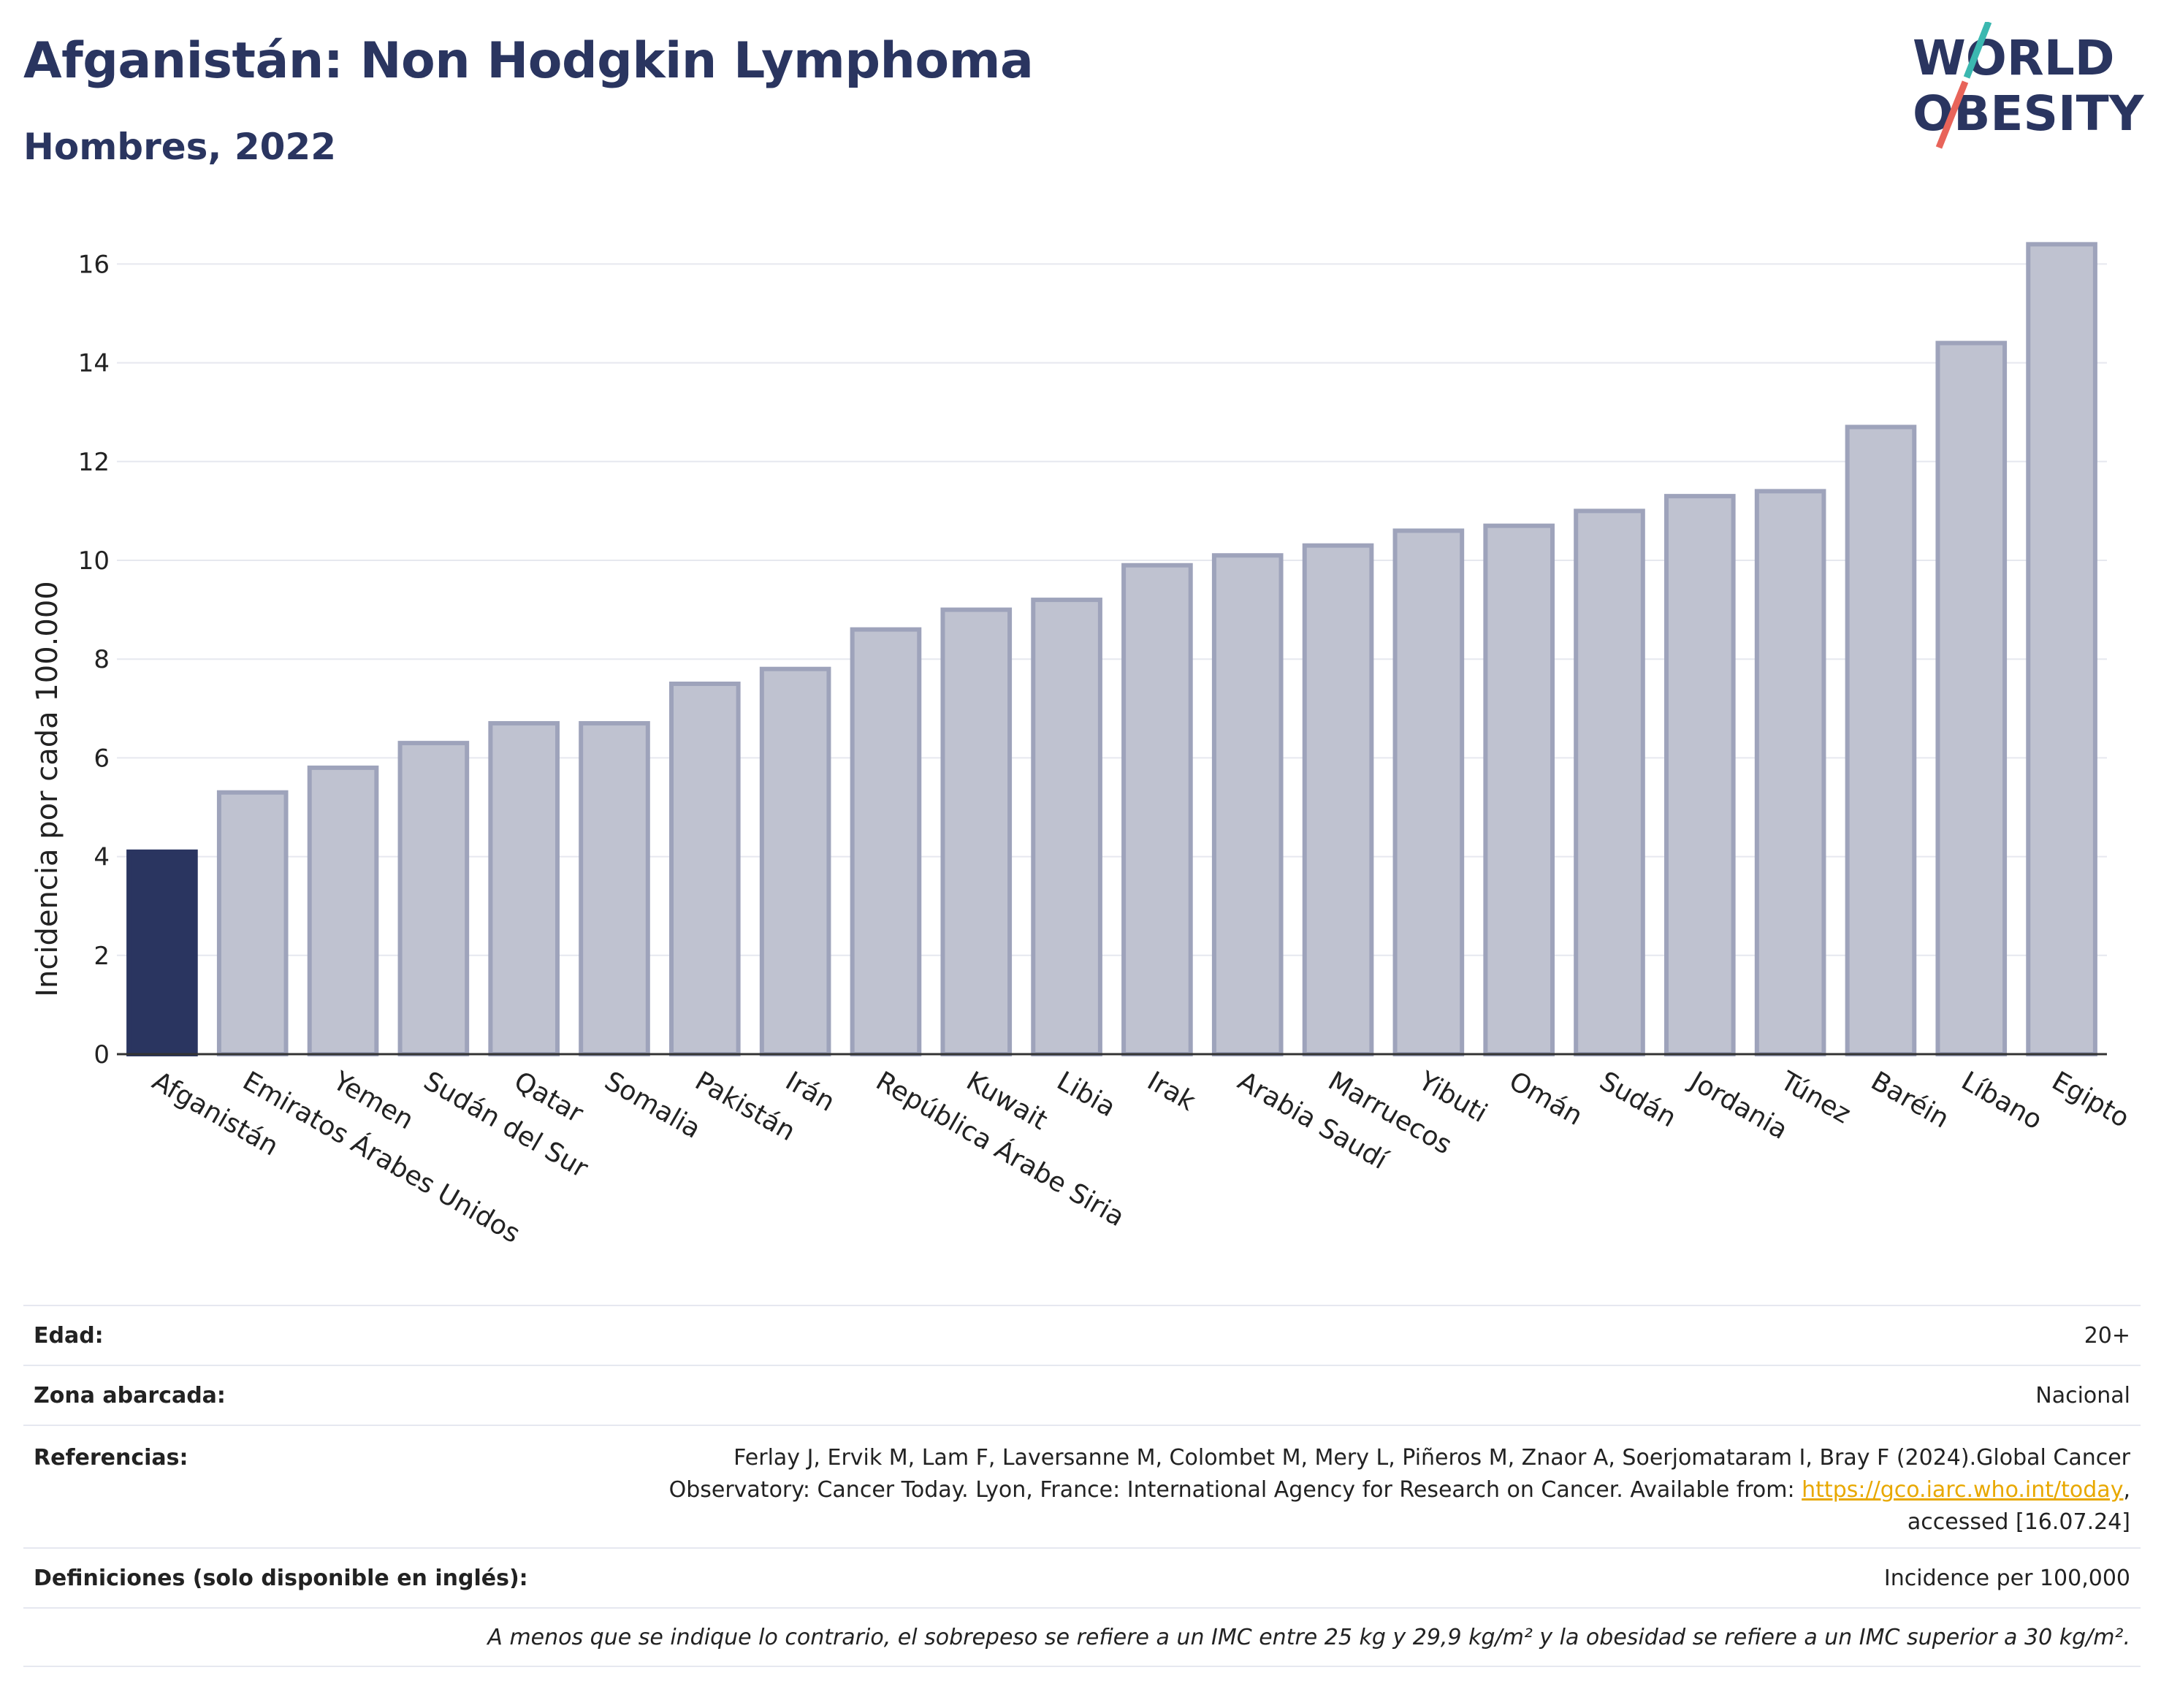  What do you see at coordinates (1977, 50) in the screenshot?
I see `logo-slash-top` at bounding box center [1977, 50].